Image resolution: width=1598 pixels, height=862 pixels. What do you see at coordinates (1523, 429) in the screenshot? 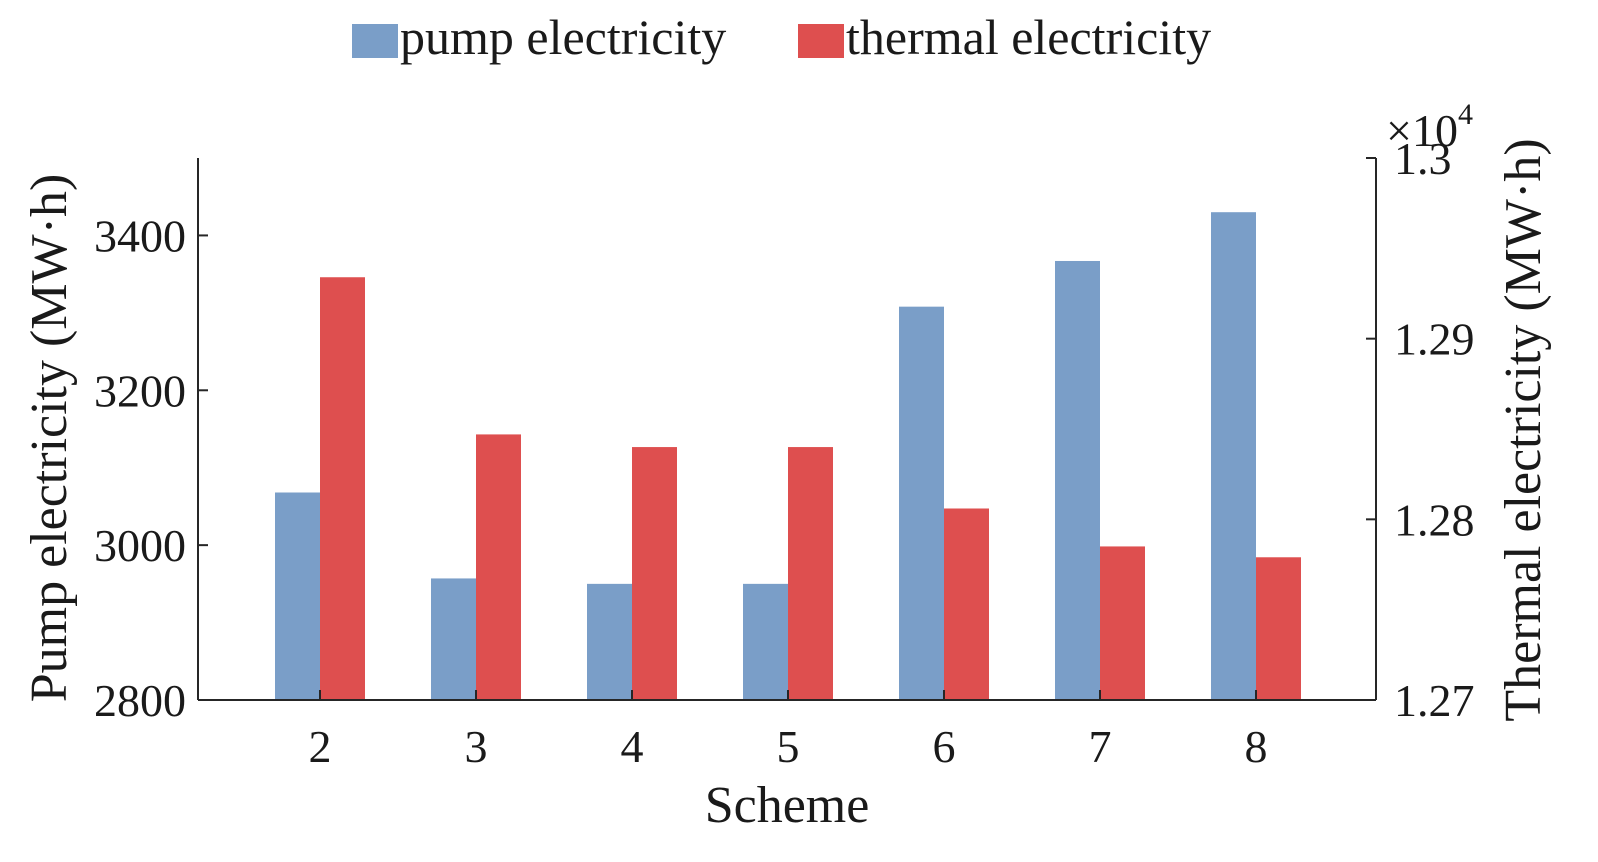
I see `right-axis-title: Thermal electricity (MW·h)` at bounding box center [1523, 429].